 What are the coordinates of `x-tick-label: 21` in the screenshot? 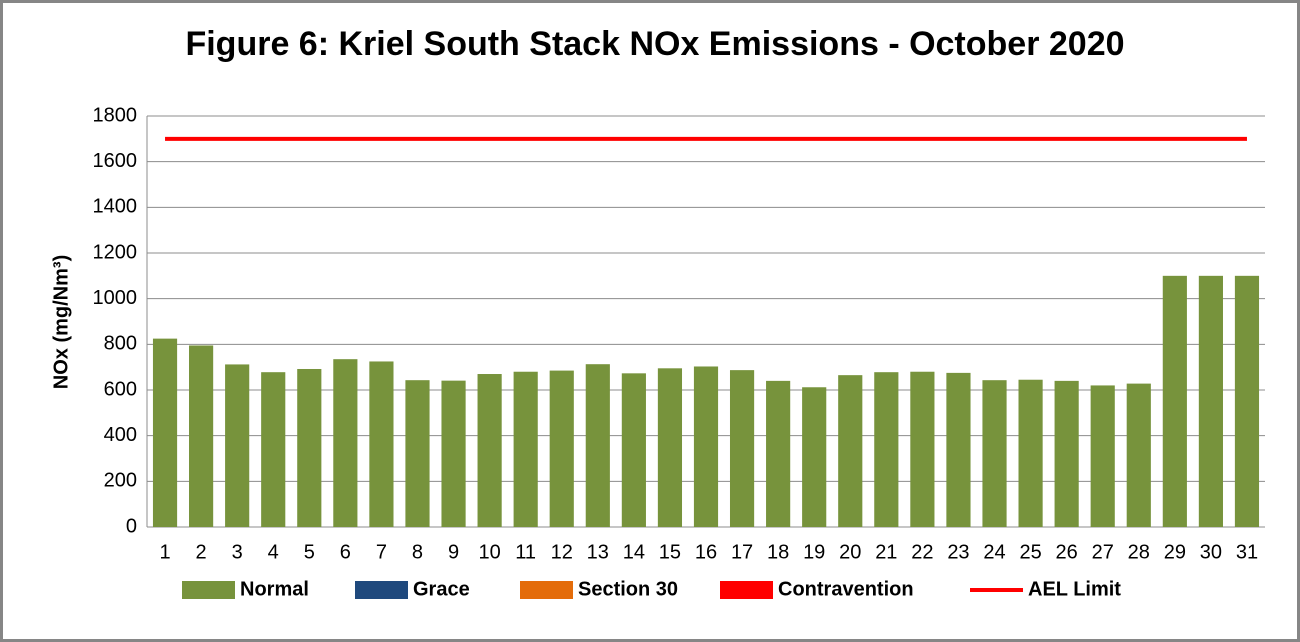 It's located at (886, 552).